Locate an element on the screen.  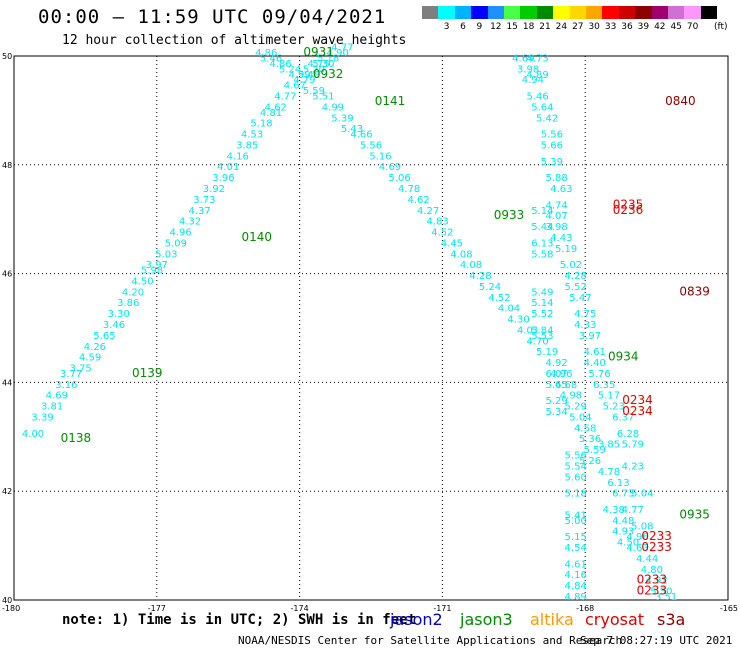
pass-time-label: 0138 is located at coordinates (76, 438).